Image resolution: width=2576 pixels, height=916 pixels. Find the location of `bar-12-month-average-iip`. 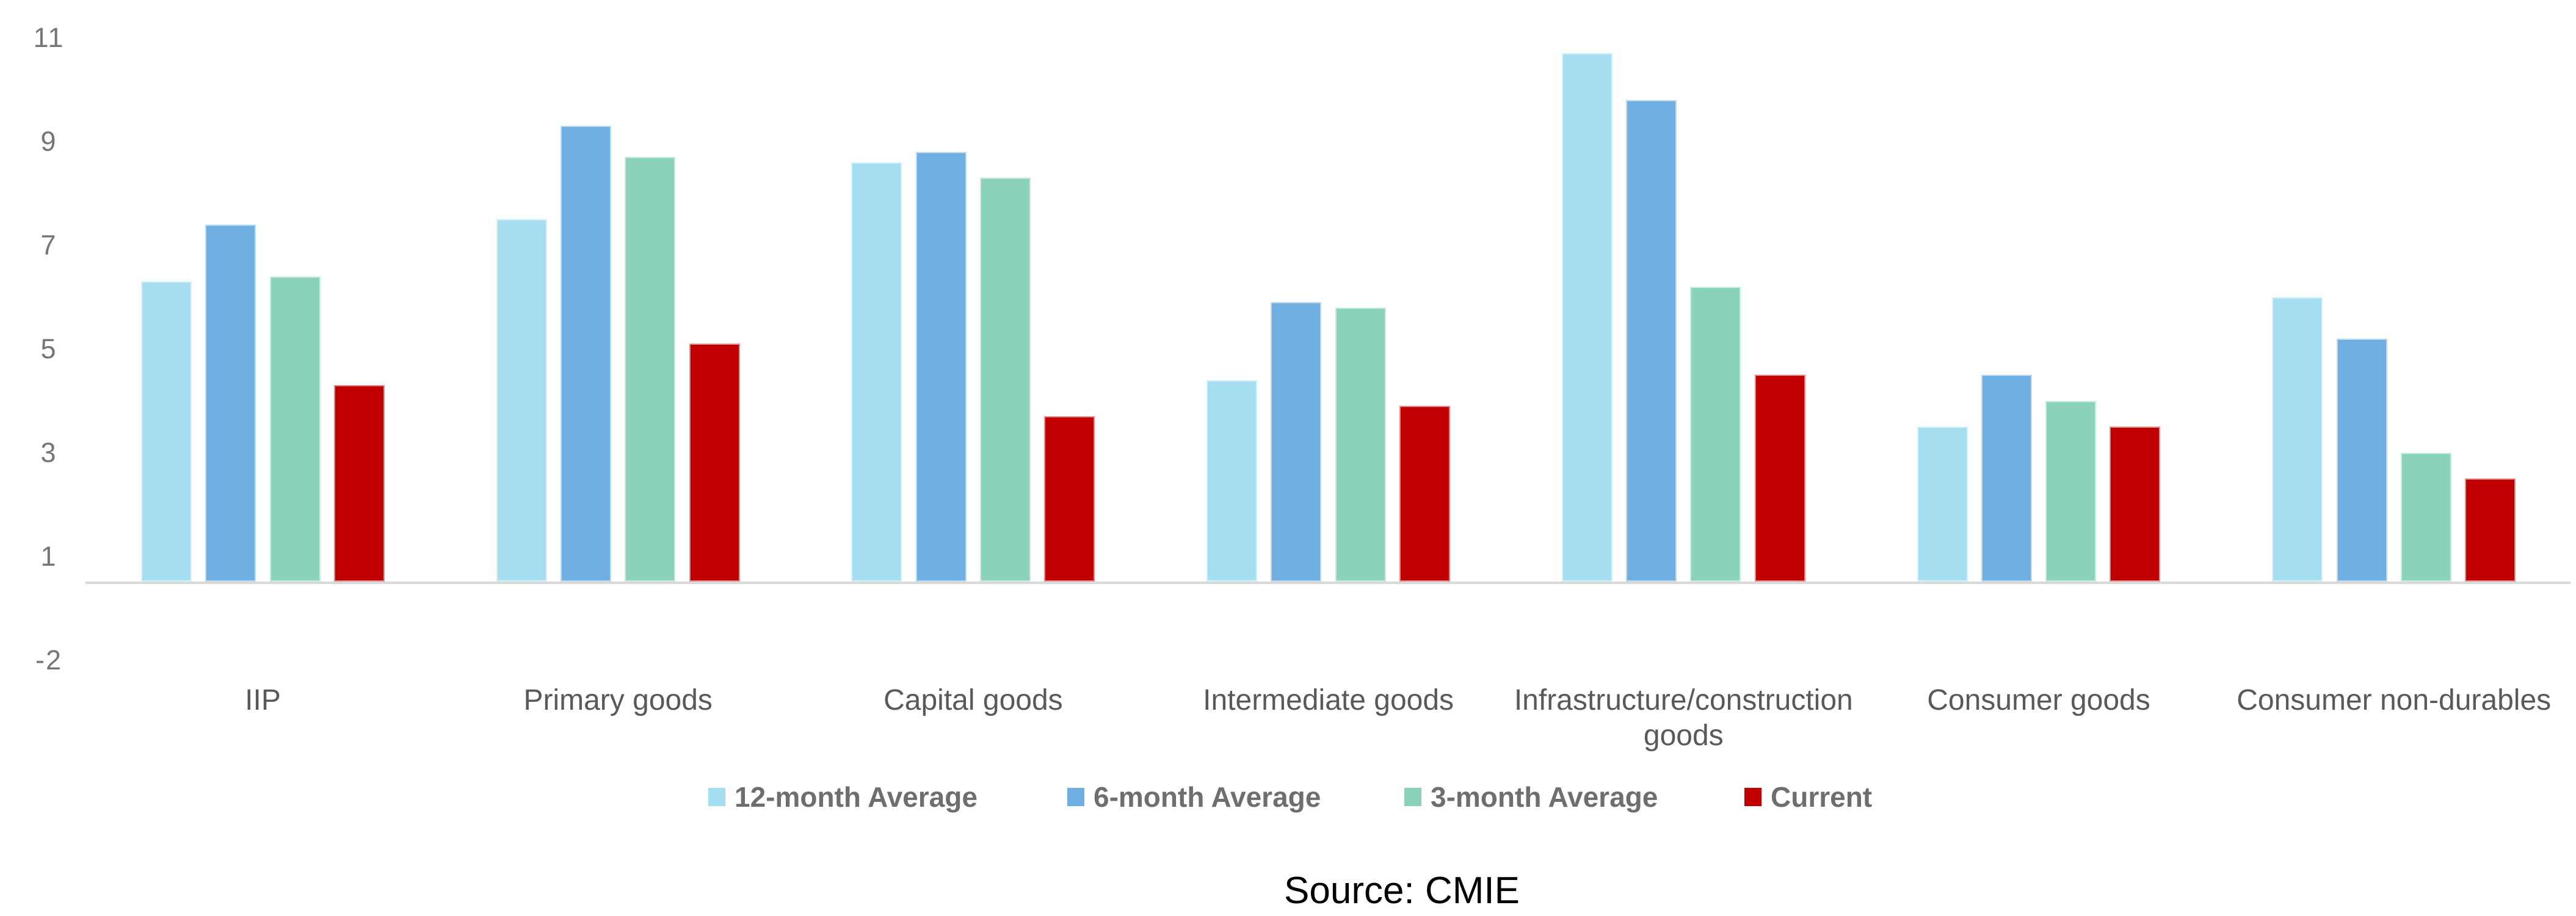

bar-12-month-average-iip is located at coordinates (166, 431).